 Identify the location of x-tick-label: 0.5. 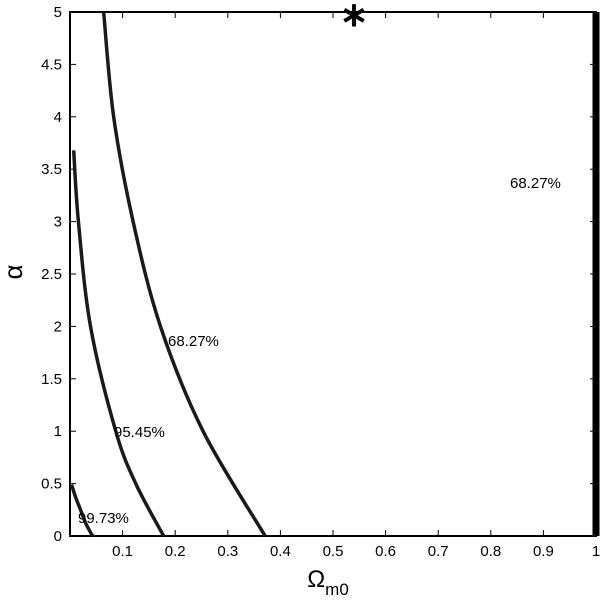
(333, 551).